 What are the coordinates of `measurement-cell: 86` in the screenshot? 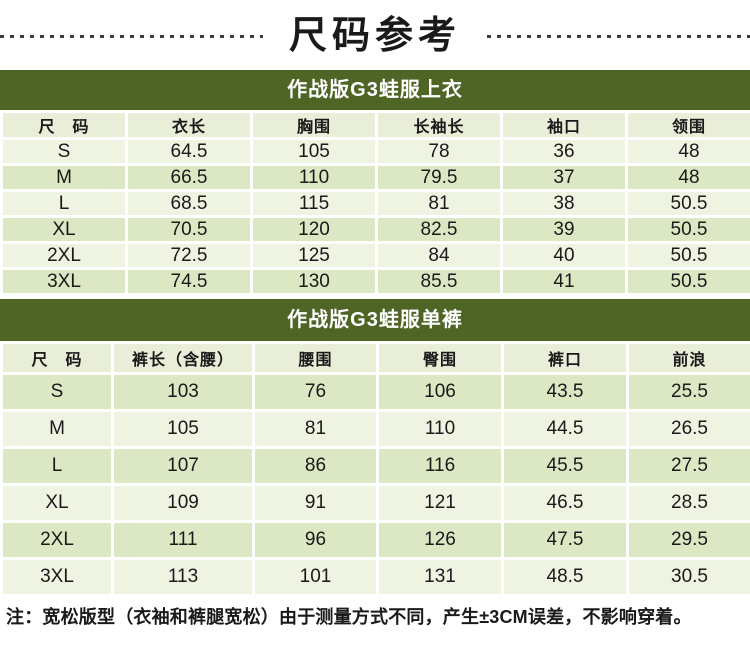 It's located at (315, 466).